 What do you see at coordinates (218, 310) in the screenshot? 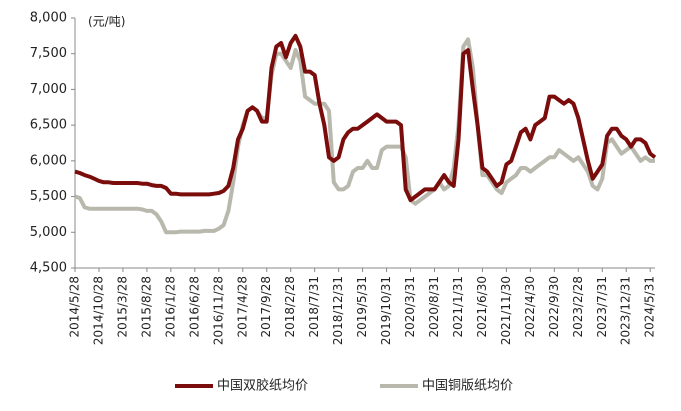
I see `x-tick-label: 2016/11/28` at bounding box center [218, 310].